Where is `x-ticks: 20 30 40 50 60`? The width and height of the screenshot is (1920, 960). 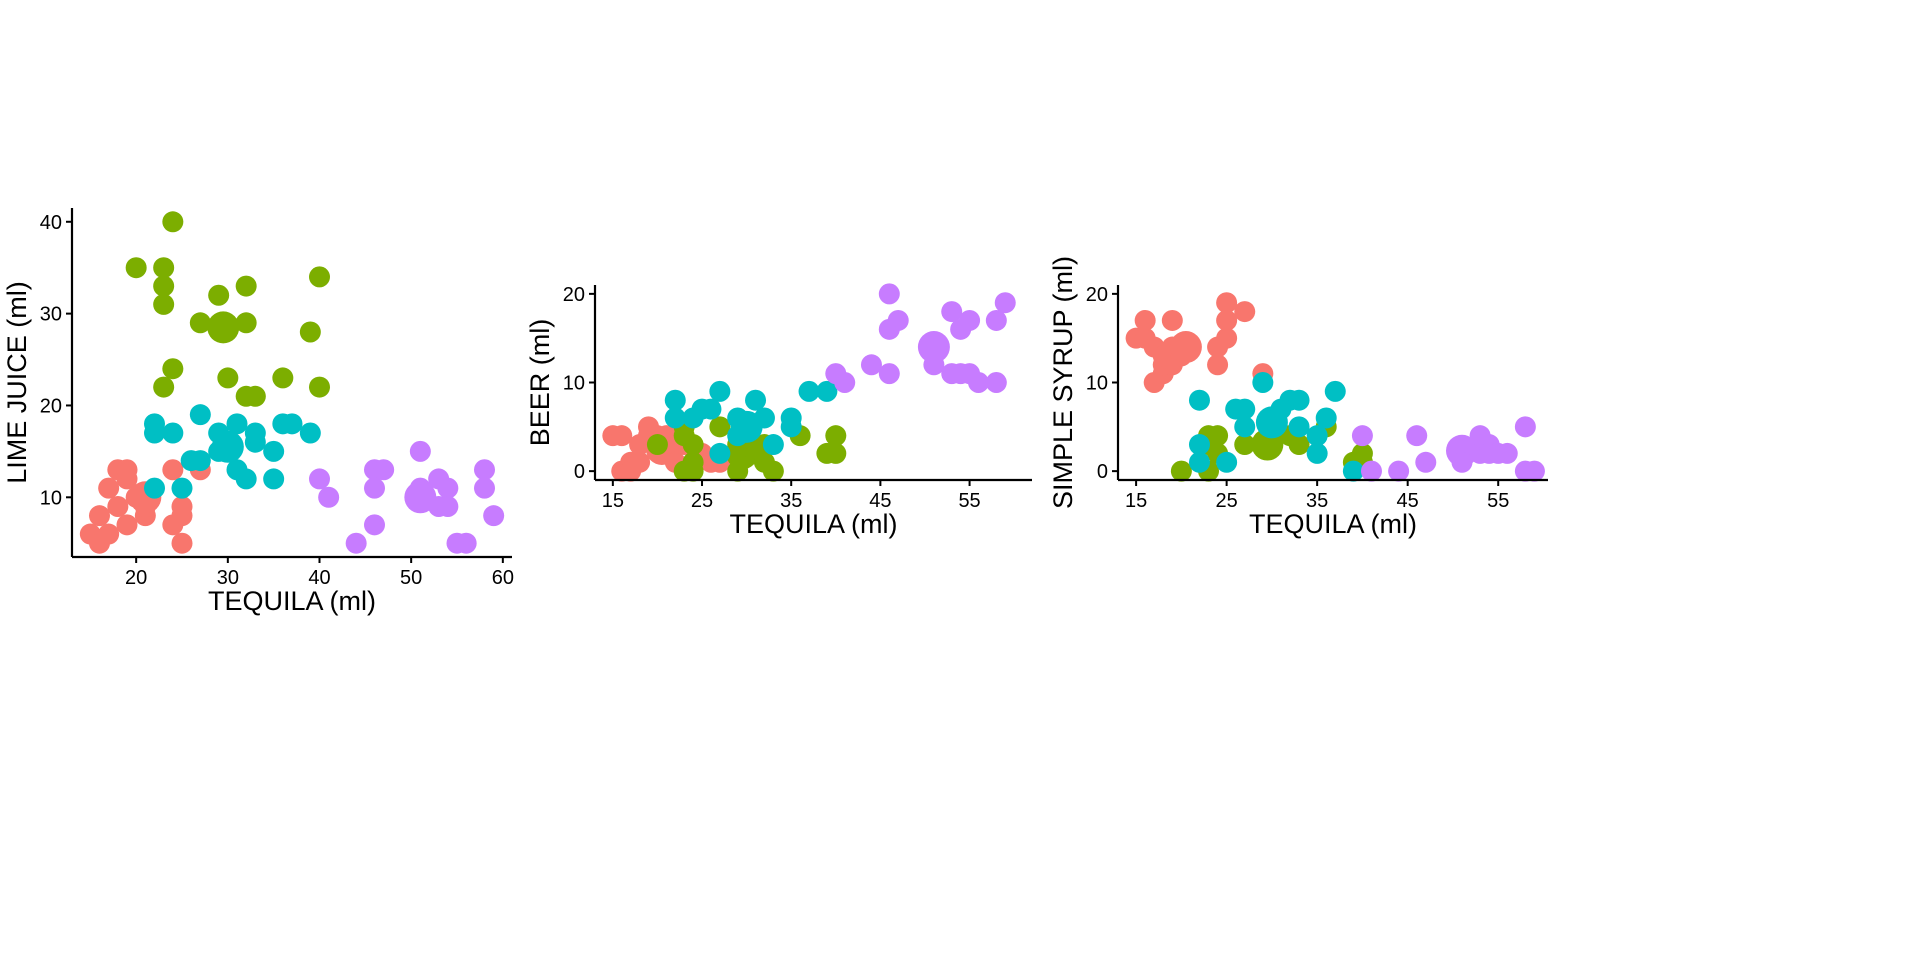
x-ticks: 20 30 40 50 60 is located at coordinates (319, 573).